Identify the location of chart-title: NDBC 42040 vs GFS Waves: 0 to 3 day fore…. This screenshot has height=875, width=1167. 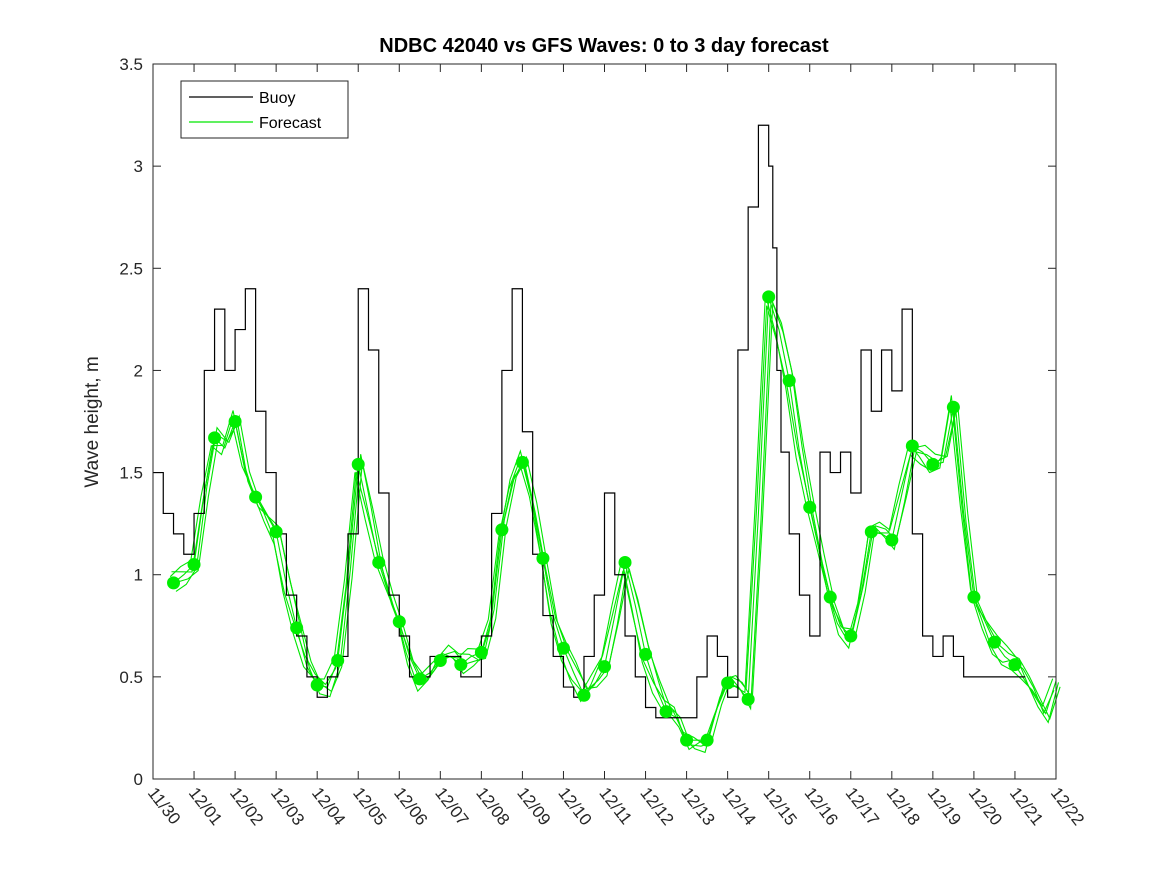
(604, 46).